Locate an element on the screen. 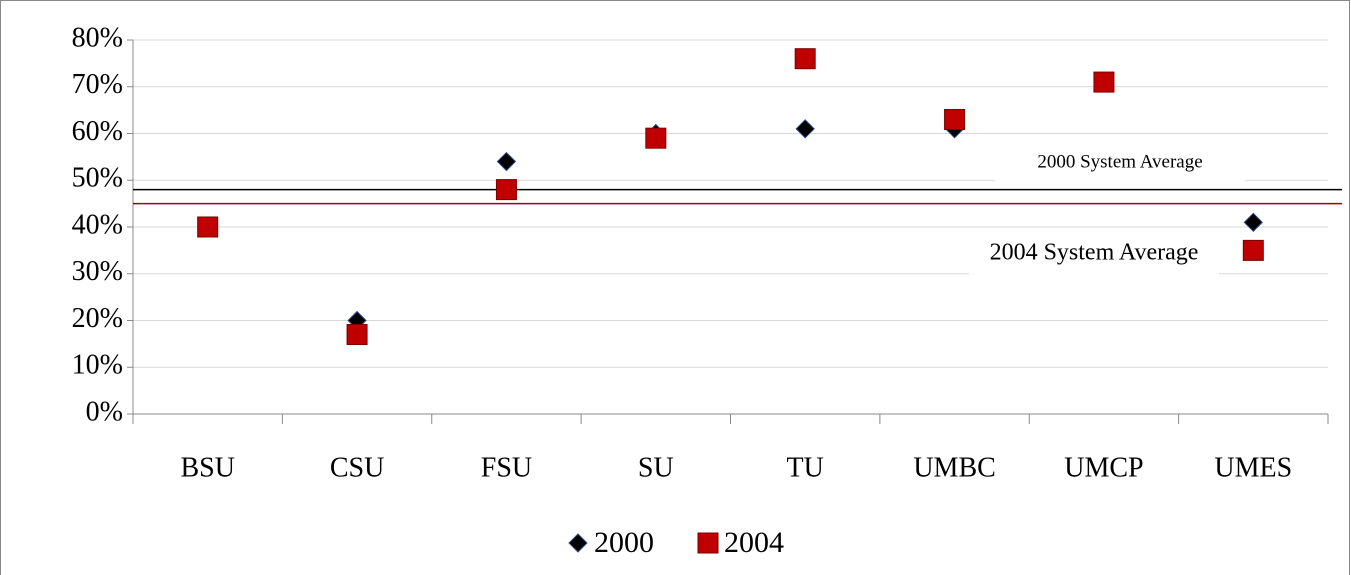 The image size is (1351, 575). y-tick-label: 80% is located at coordinates (97, 37).